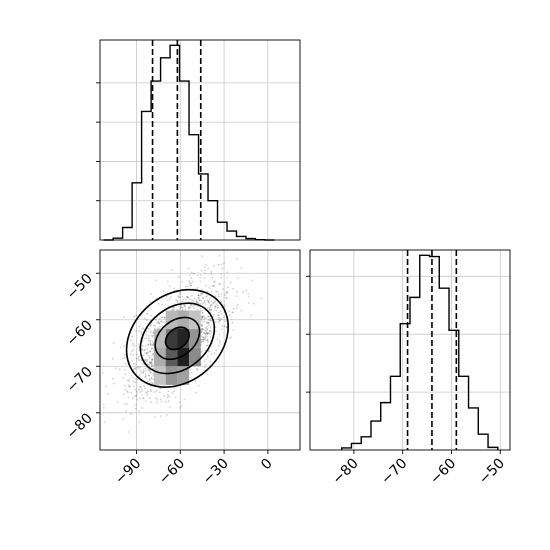 This screenshot has width=550, height=550. Describe the element at coordinates (346, 472) in the screenshot. I see `x-tick-label: −80` at that location.